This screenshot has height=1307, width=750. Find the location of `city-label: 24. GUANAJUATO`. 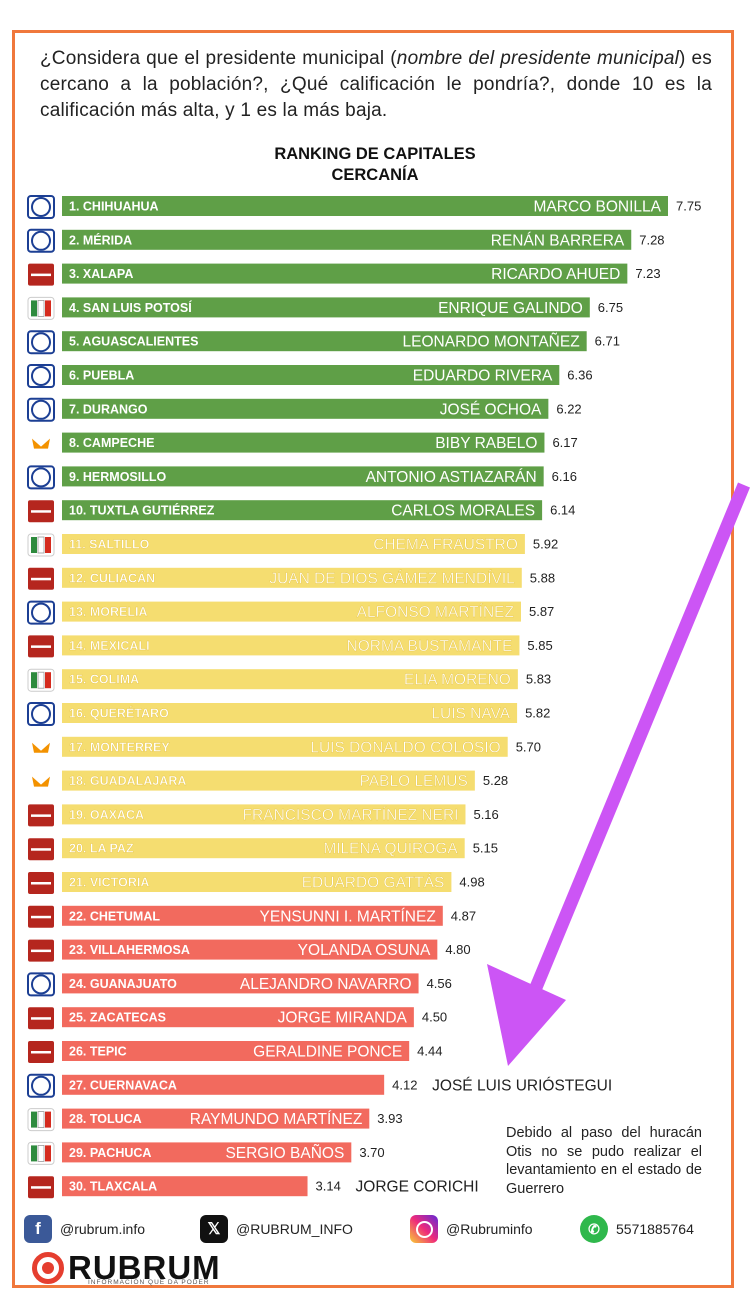

city-label: 24. GUANAJUATO is located at coordinates (123, 984).